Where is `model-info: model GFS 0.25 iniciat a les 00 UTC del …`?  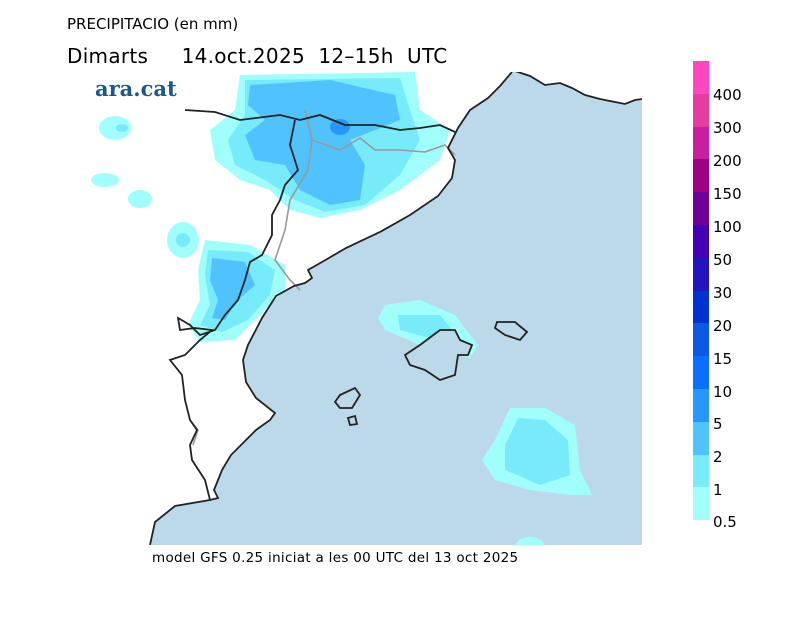
model-info: model GFS 0.25 iniciat a les 00 UTC del … is located at coordinates (335, 558).